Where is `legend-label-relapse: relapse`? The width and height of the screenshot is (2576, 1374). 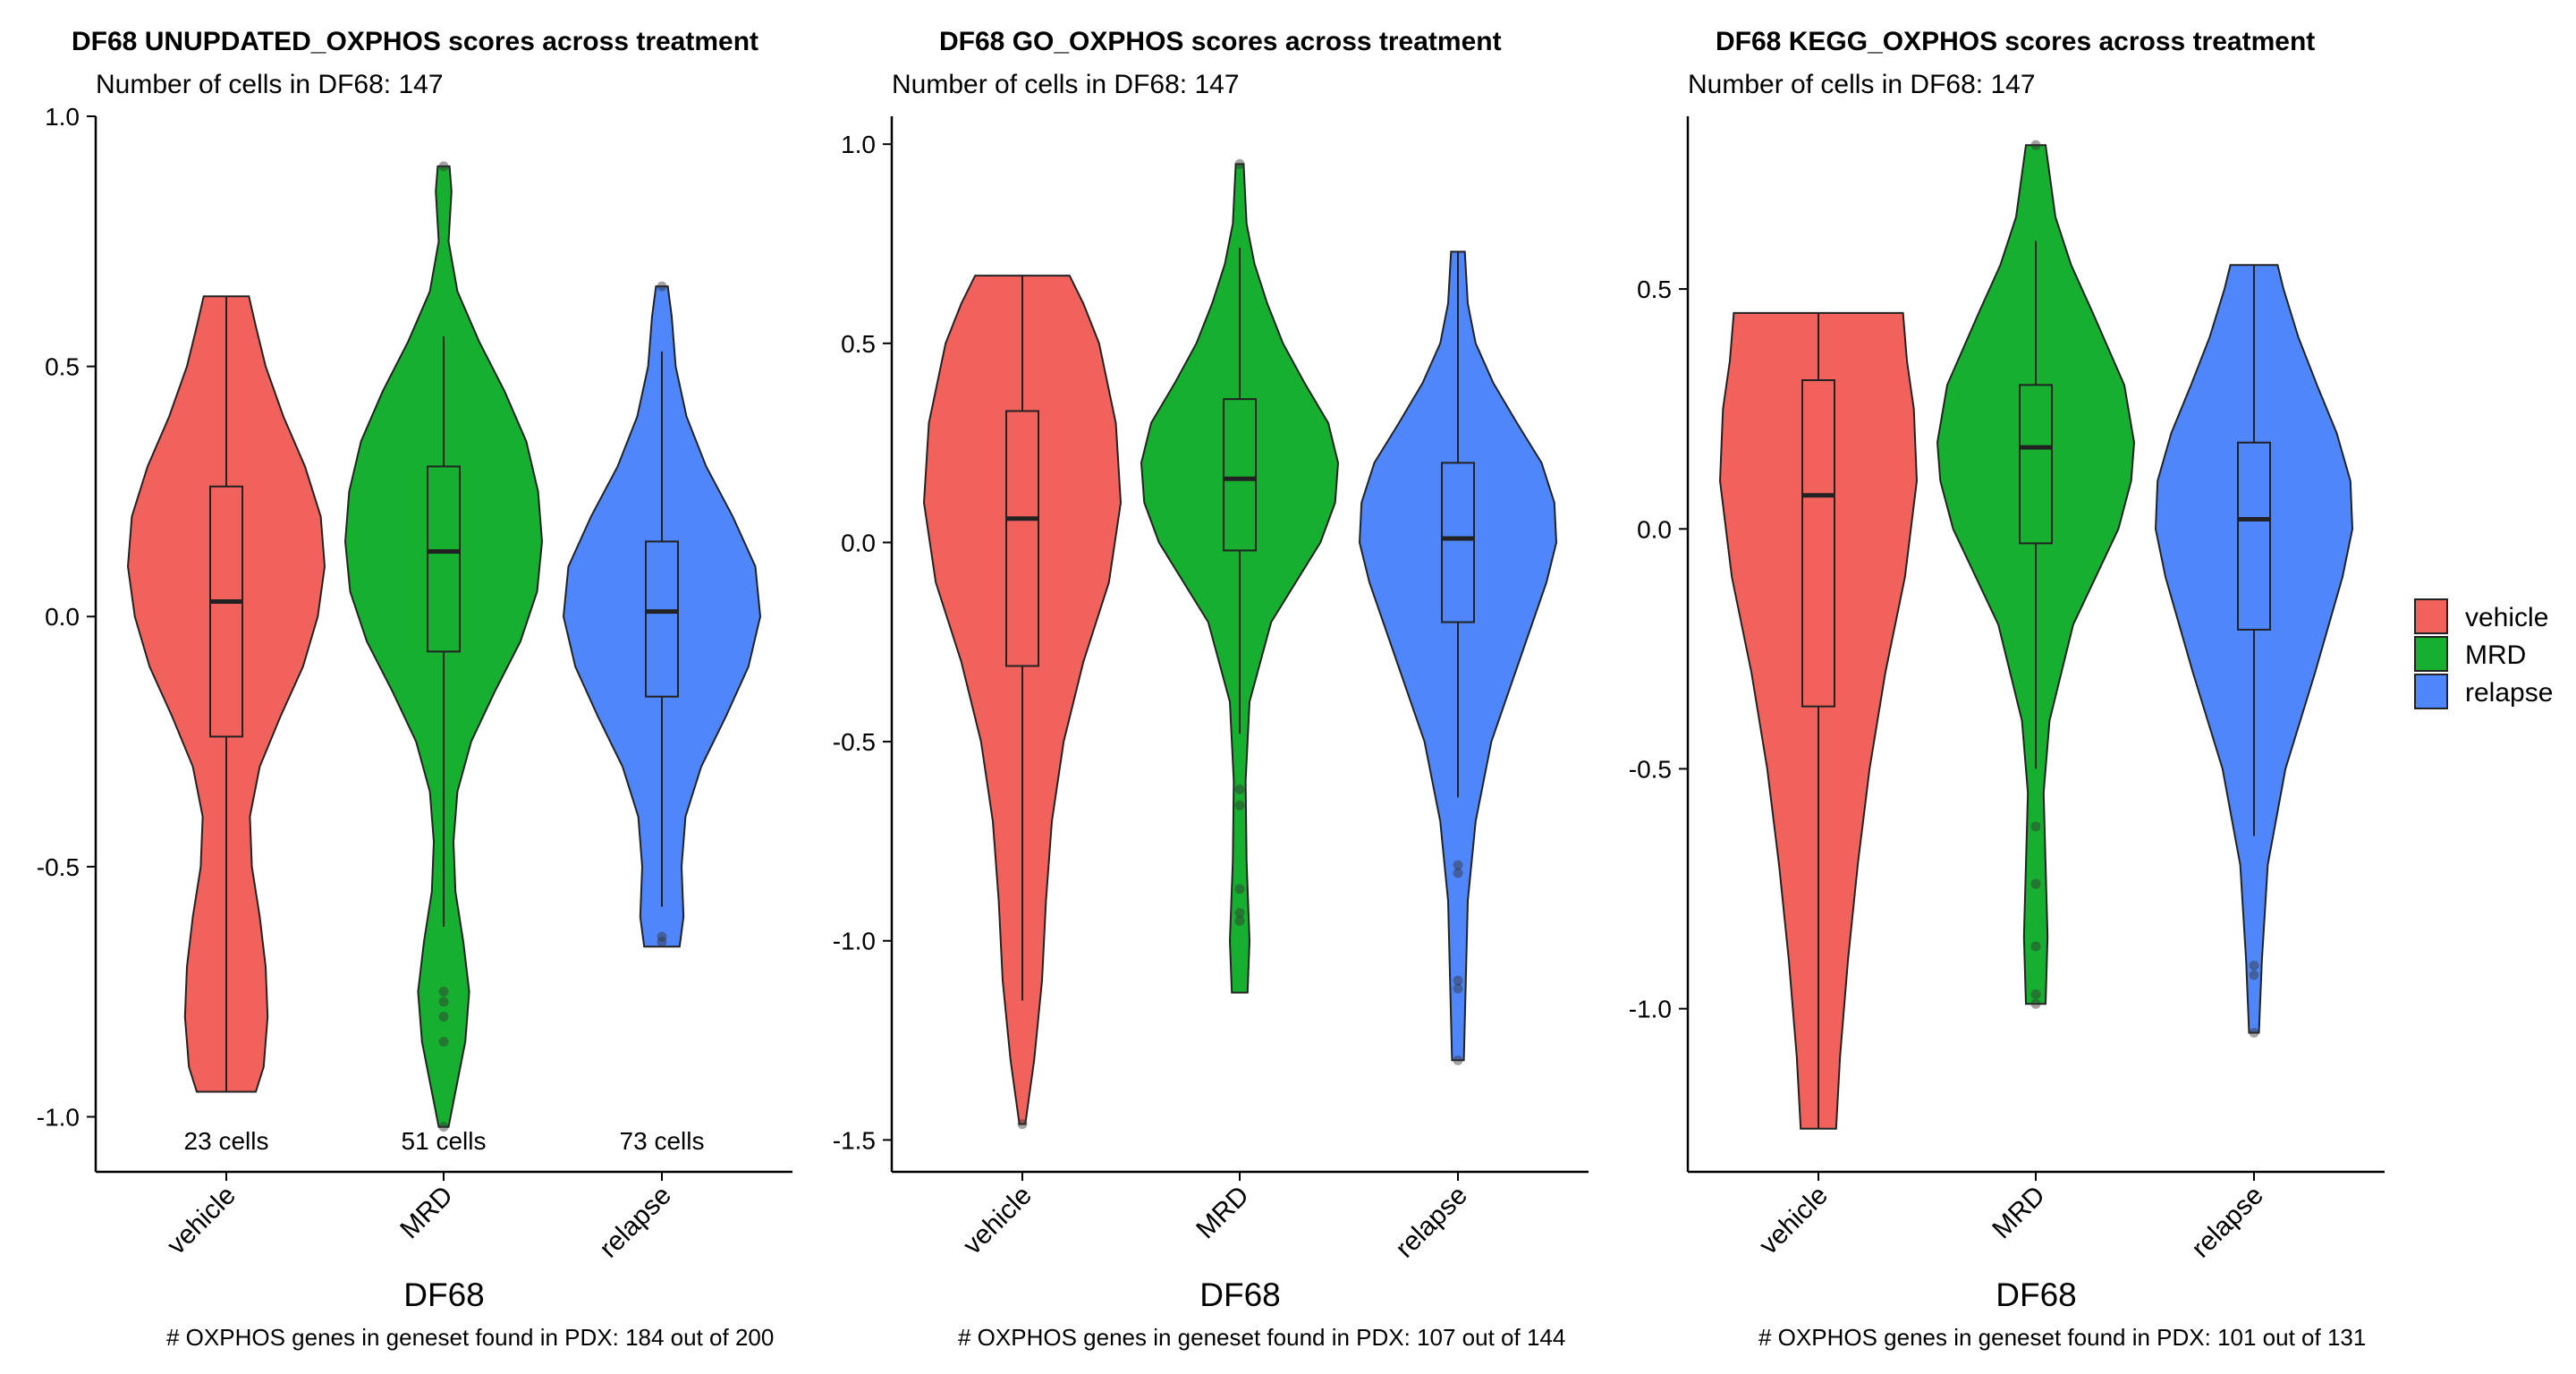
legend-label-relapse: relapse is located at coordinates (2509, 693).